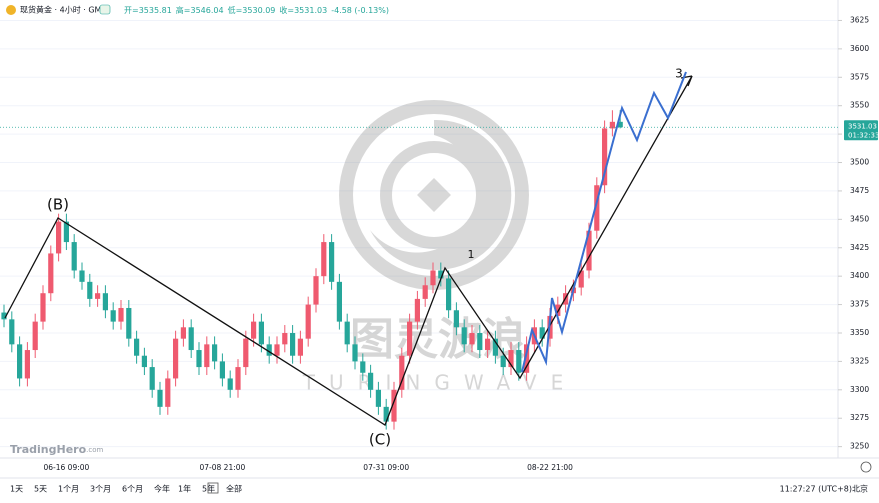 This screenshot has height=503, width=879. I want to click on y-tick-label: 3575, so click(859, 76).